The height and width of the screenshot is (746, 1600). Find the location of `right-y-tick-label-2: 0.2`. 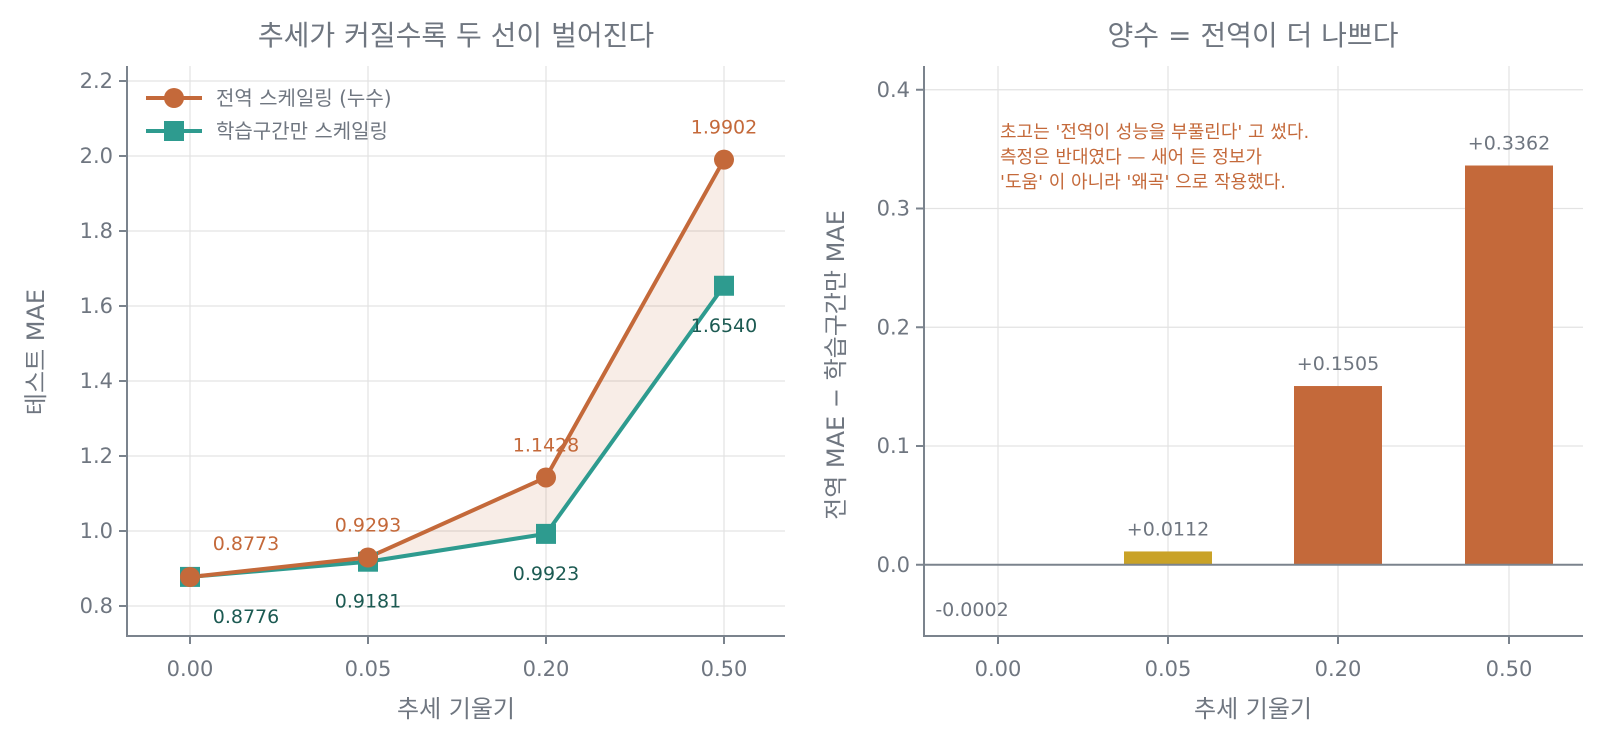

right-y-tick-label-2: 0.2 is located at coordinates (893, 327).